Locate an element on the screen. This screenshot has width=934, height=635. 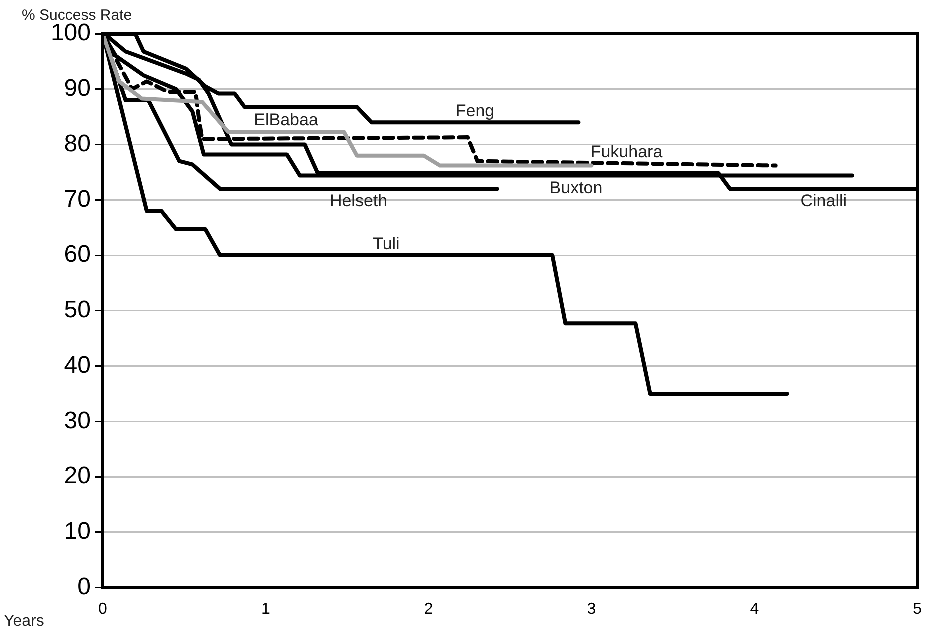
y-tick-label: 90 is located at coordinates (77, 88).